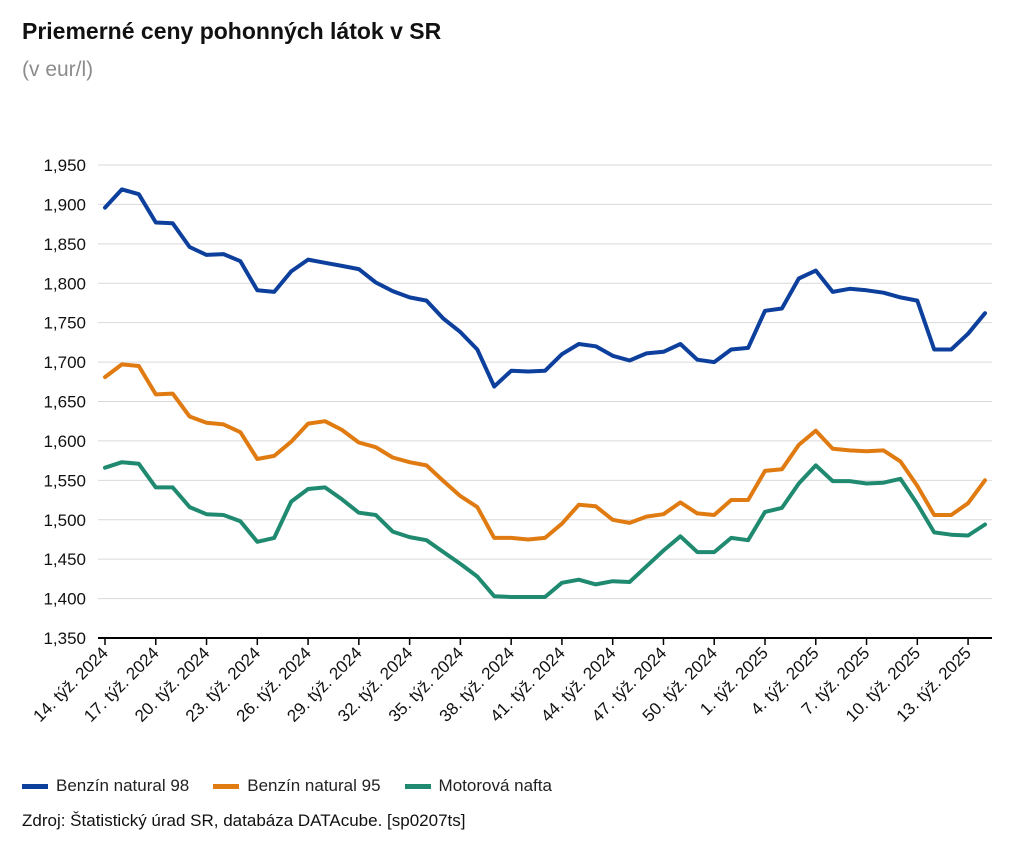 The image size is (1016, 850). What do you see at coordinates (64, 283) in the screenshot?
I see `y-tick-label: 1,800` at bounding box center [64, 283].